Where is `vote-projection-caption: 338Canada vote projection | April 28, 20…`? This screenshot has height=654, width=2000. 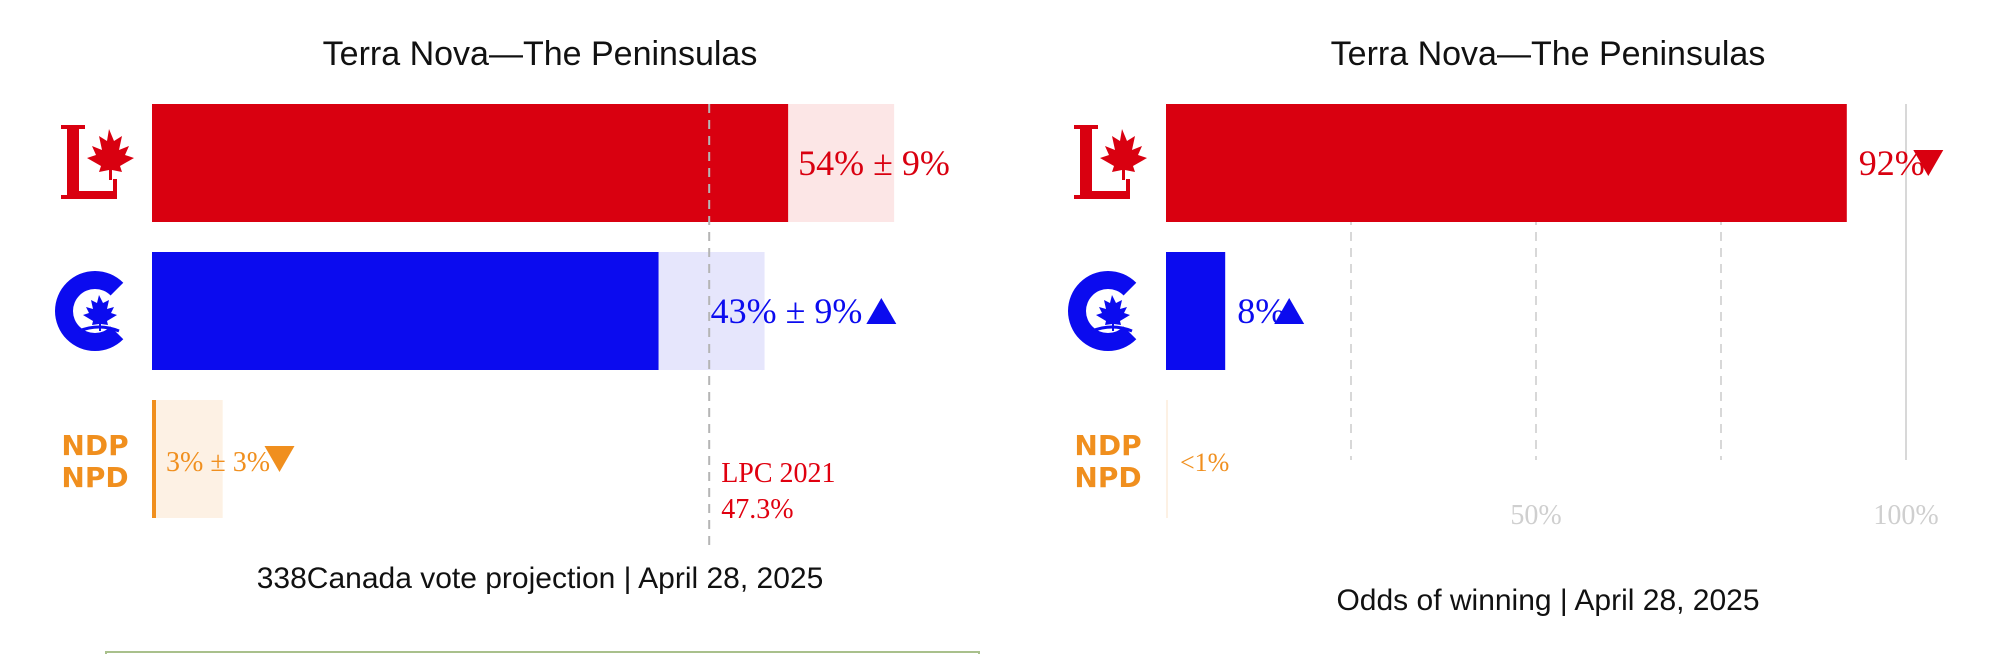
vote-projection-caption: 338Canada vote projection | April 28, 20… is located at coordinates (540, 578).